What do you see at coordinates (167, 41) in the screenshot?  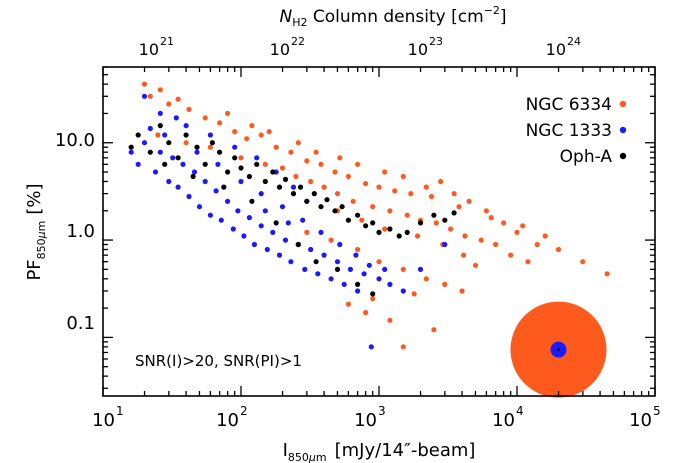 I see `svg-text: 21` at bounding box center [167, 41].